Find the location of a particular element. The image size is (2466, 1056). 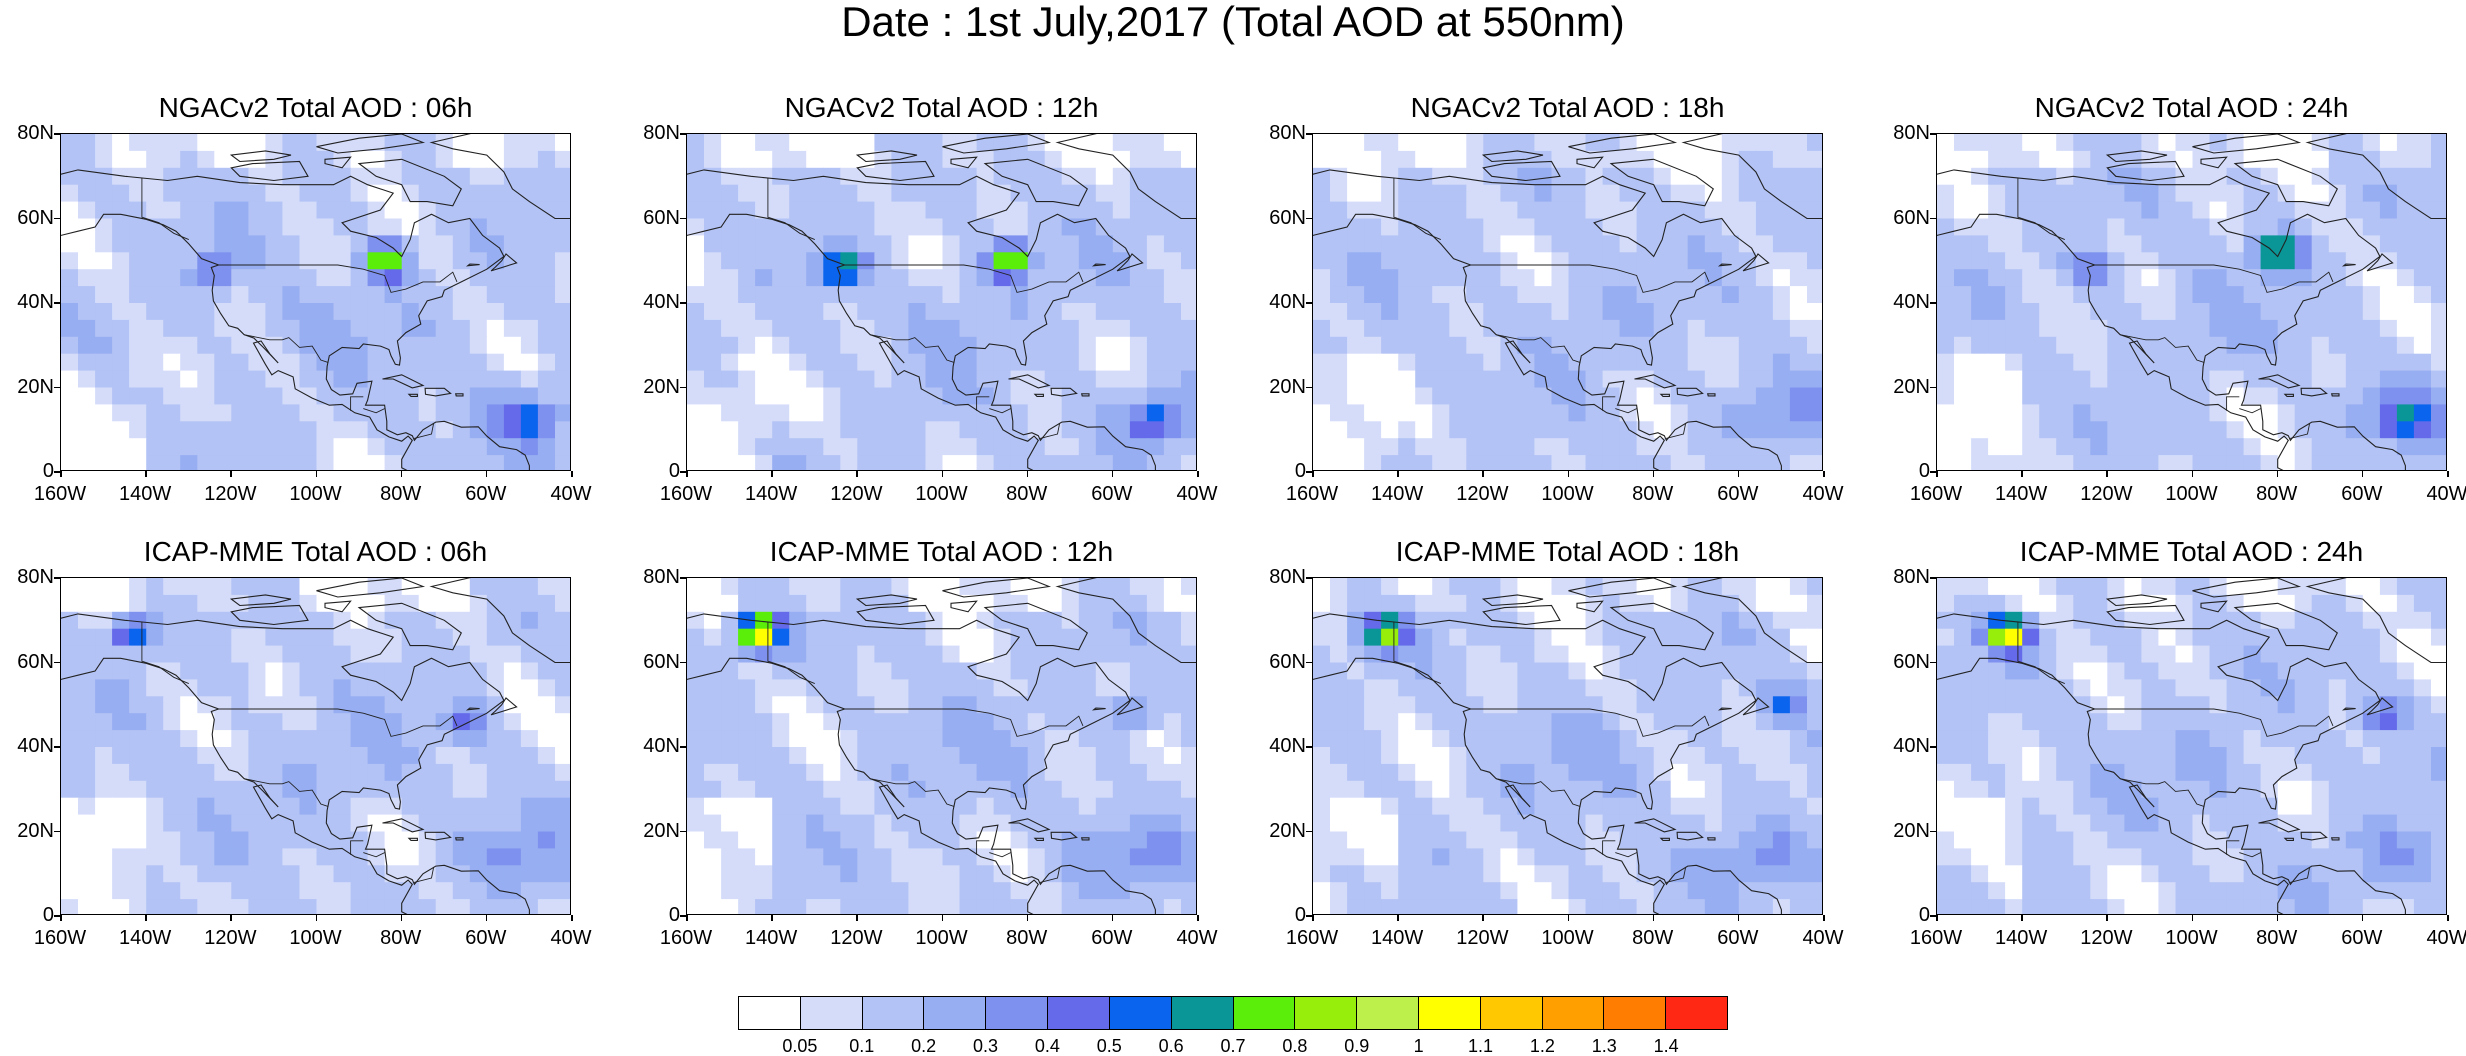

panel-title: NGACv2 Total AOD : 06h is located at coordinates (315, 107).